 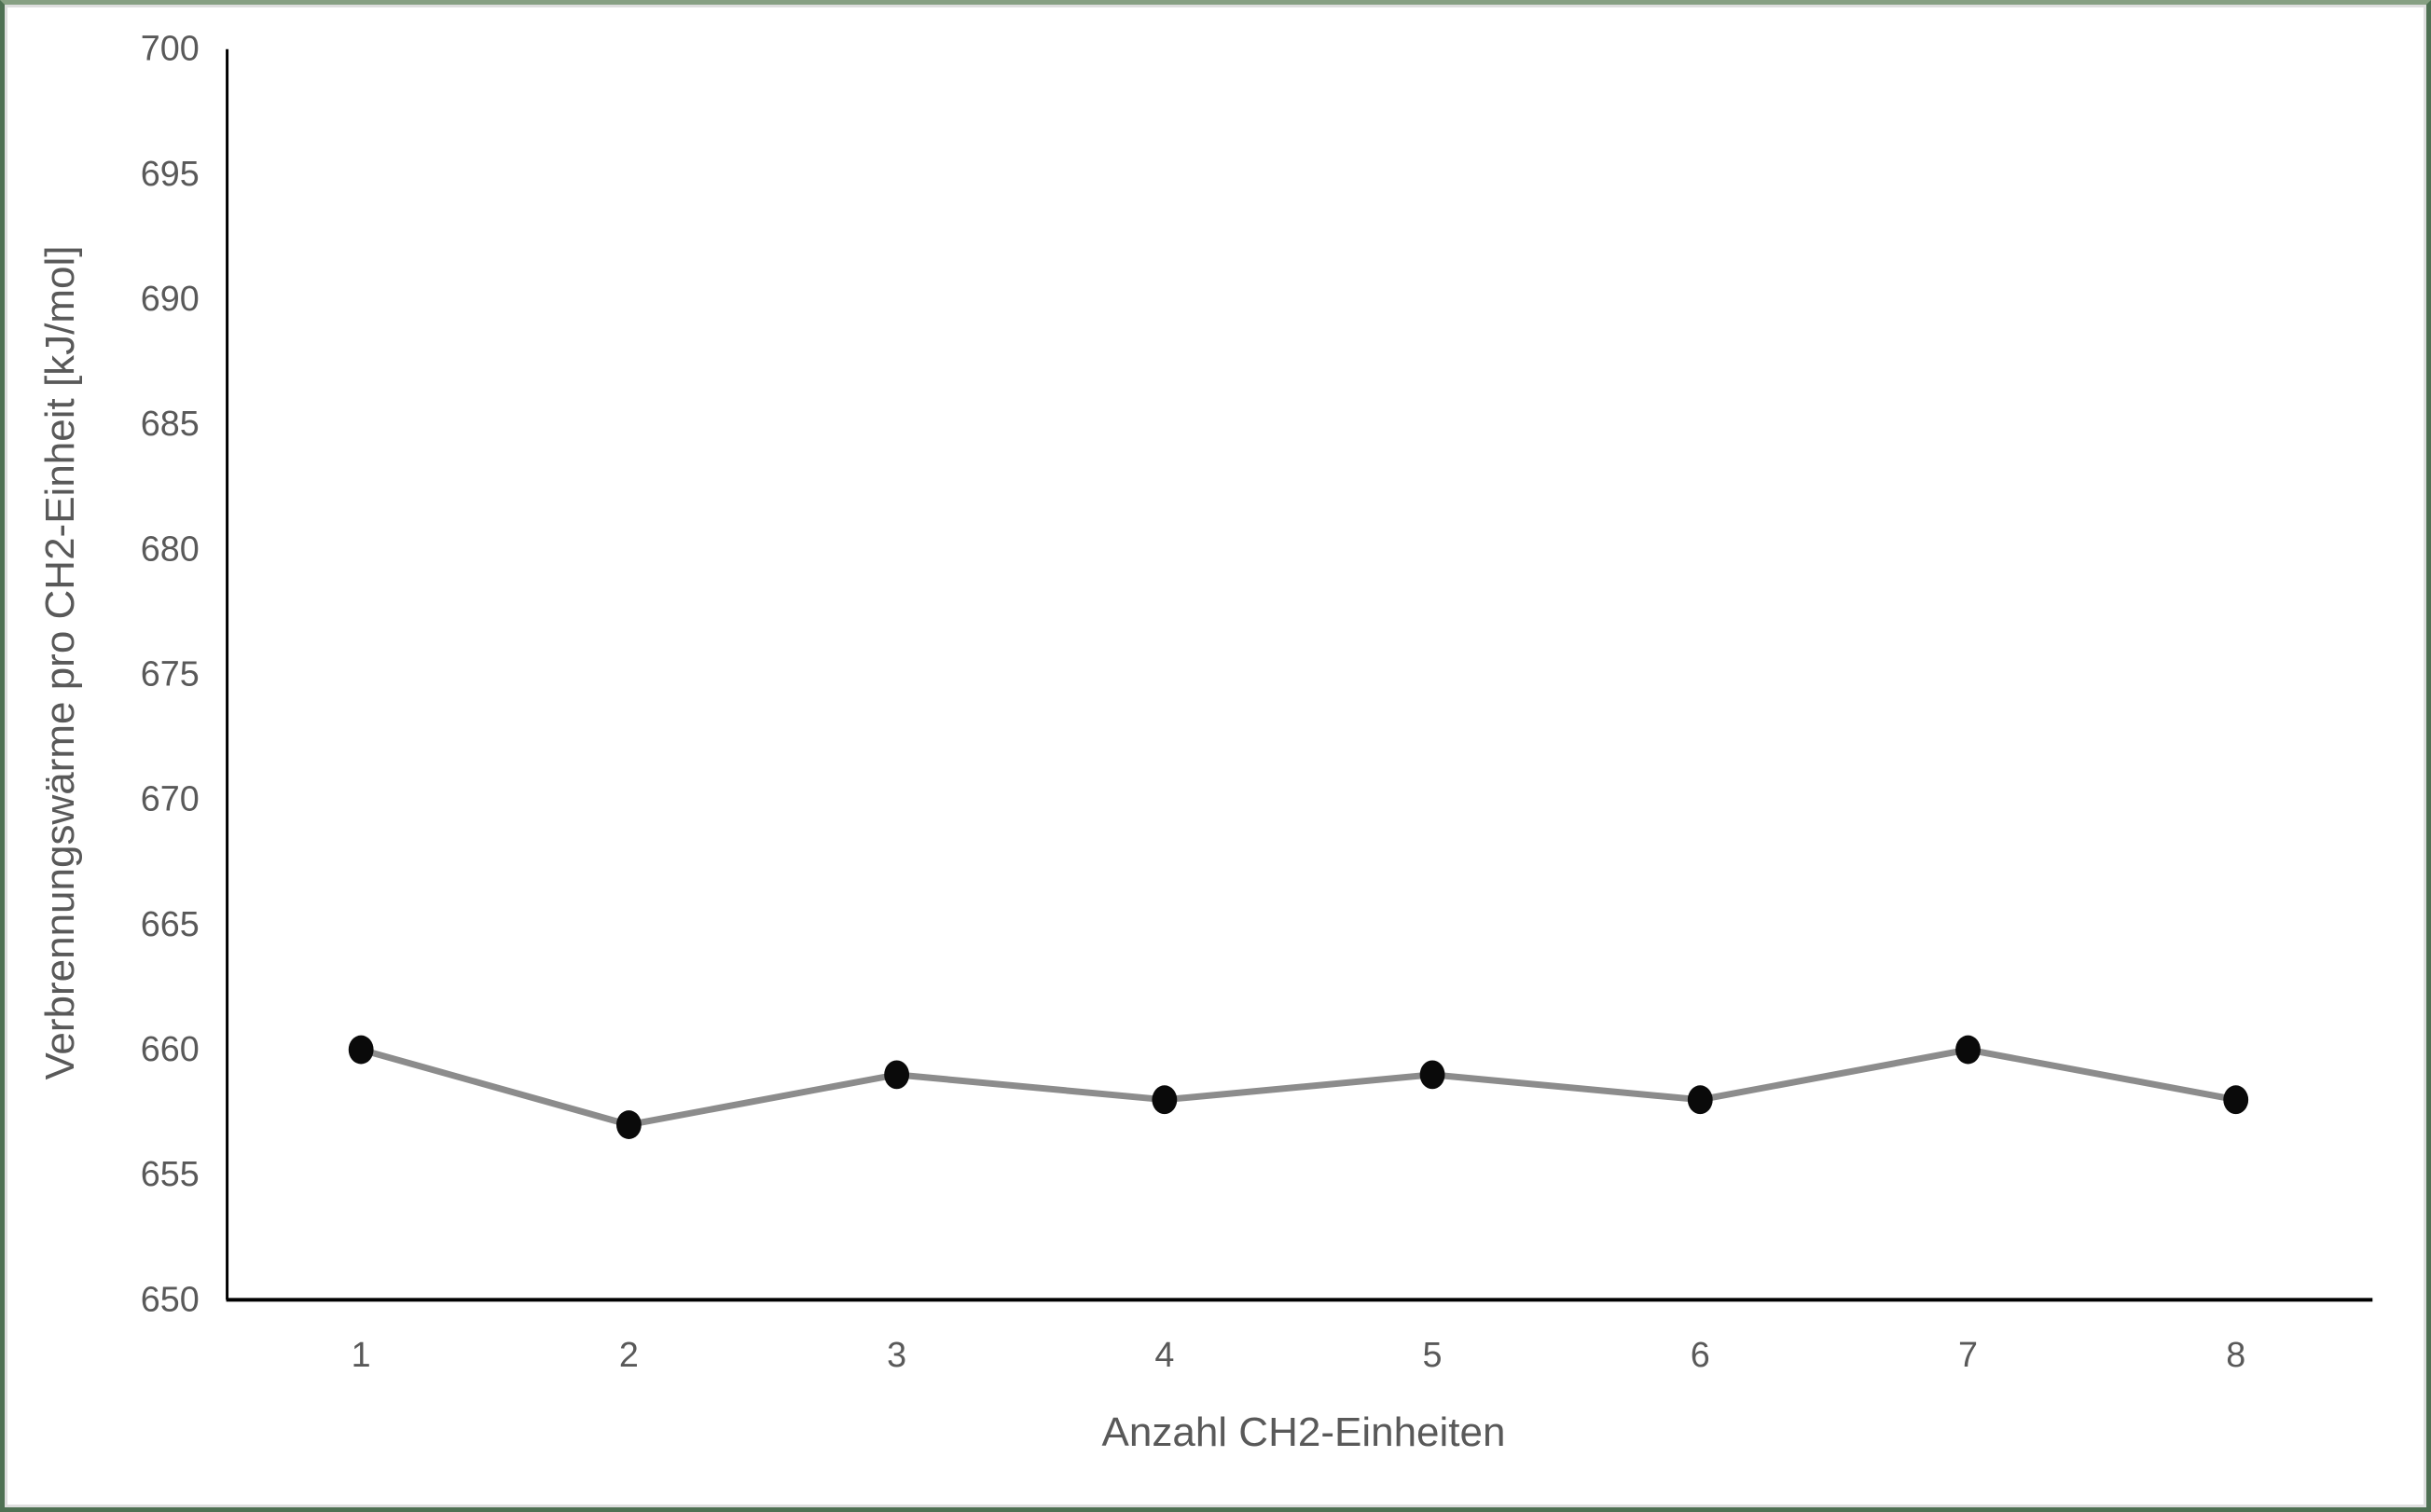 What do you see at coordinates (1164, 1356) in the screenshot?
I see `x-tick-label: 4` at bounding box center [1164, 1356].